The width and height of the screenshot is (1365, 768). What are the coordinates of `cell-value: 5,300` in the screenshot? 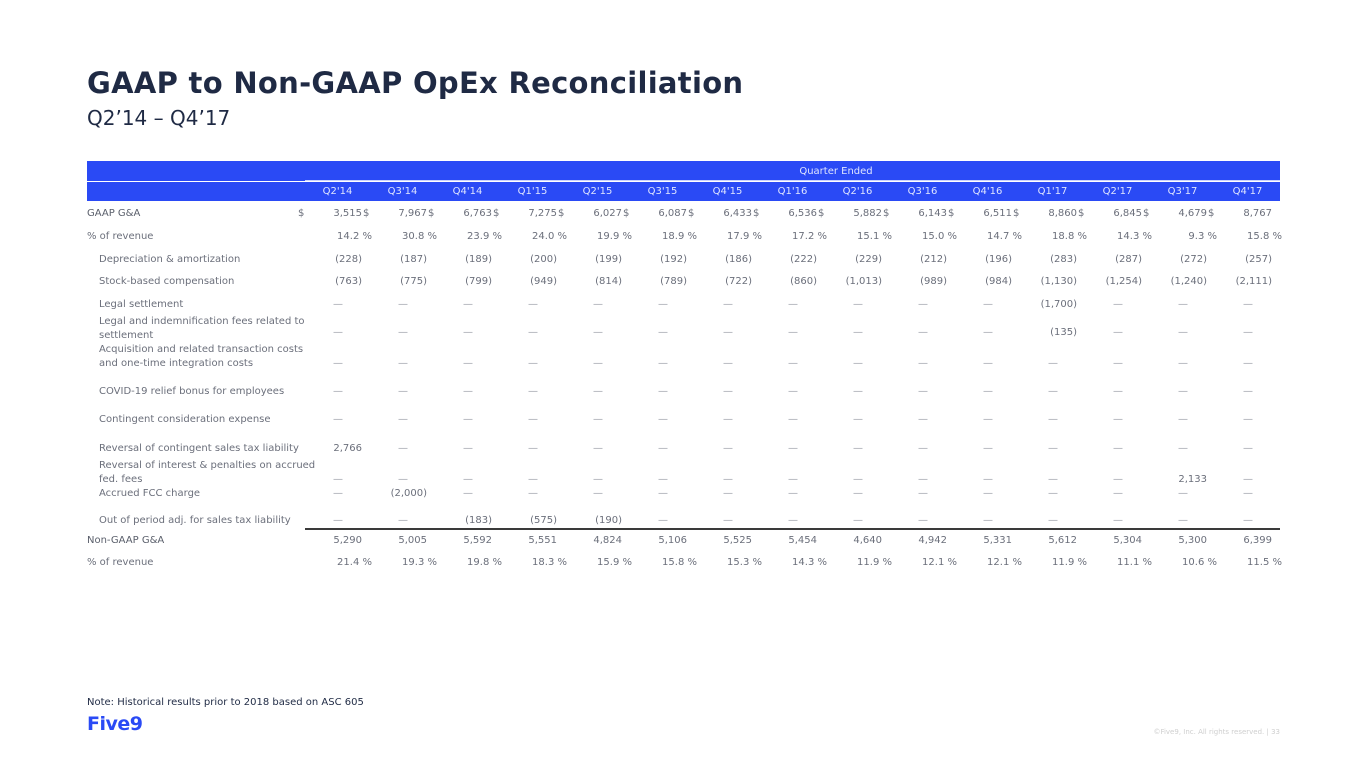 It's located at (1192, 540).